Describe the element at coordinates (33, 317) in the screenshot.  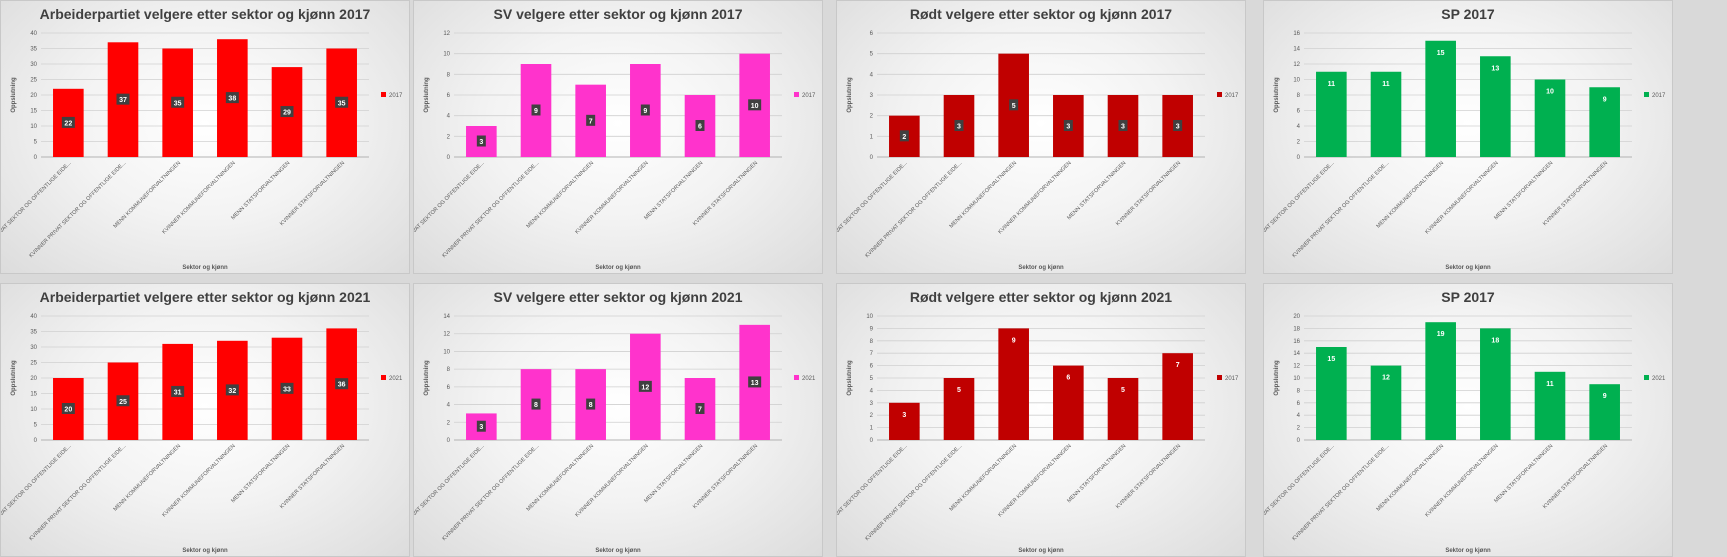
I see `y-tick-label: 40` at that location.